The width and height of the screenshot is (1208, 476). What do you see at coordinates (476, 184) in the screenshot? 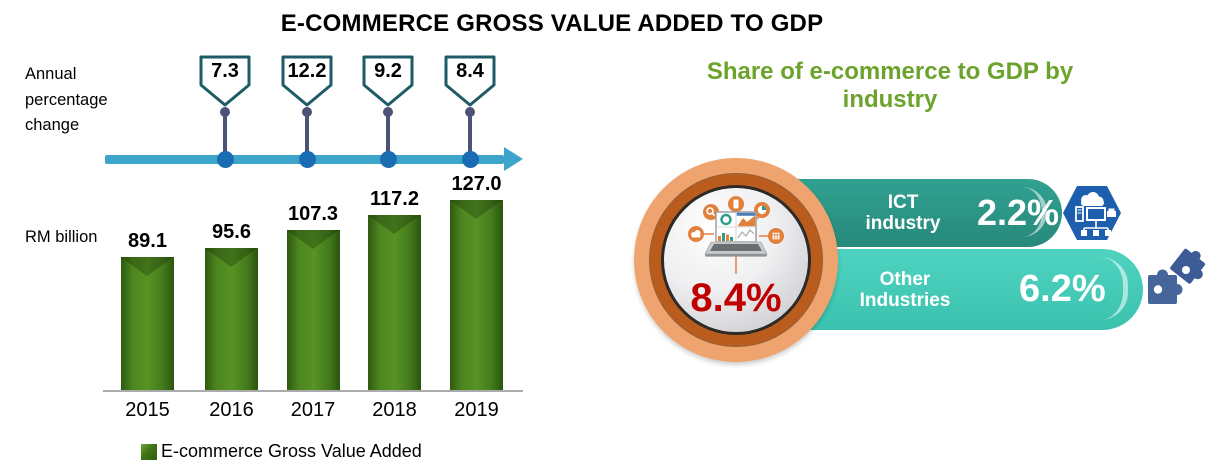
I see `bar-value-label: 127.0` at bounding box center [476, 184].